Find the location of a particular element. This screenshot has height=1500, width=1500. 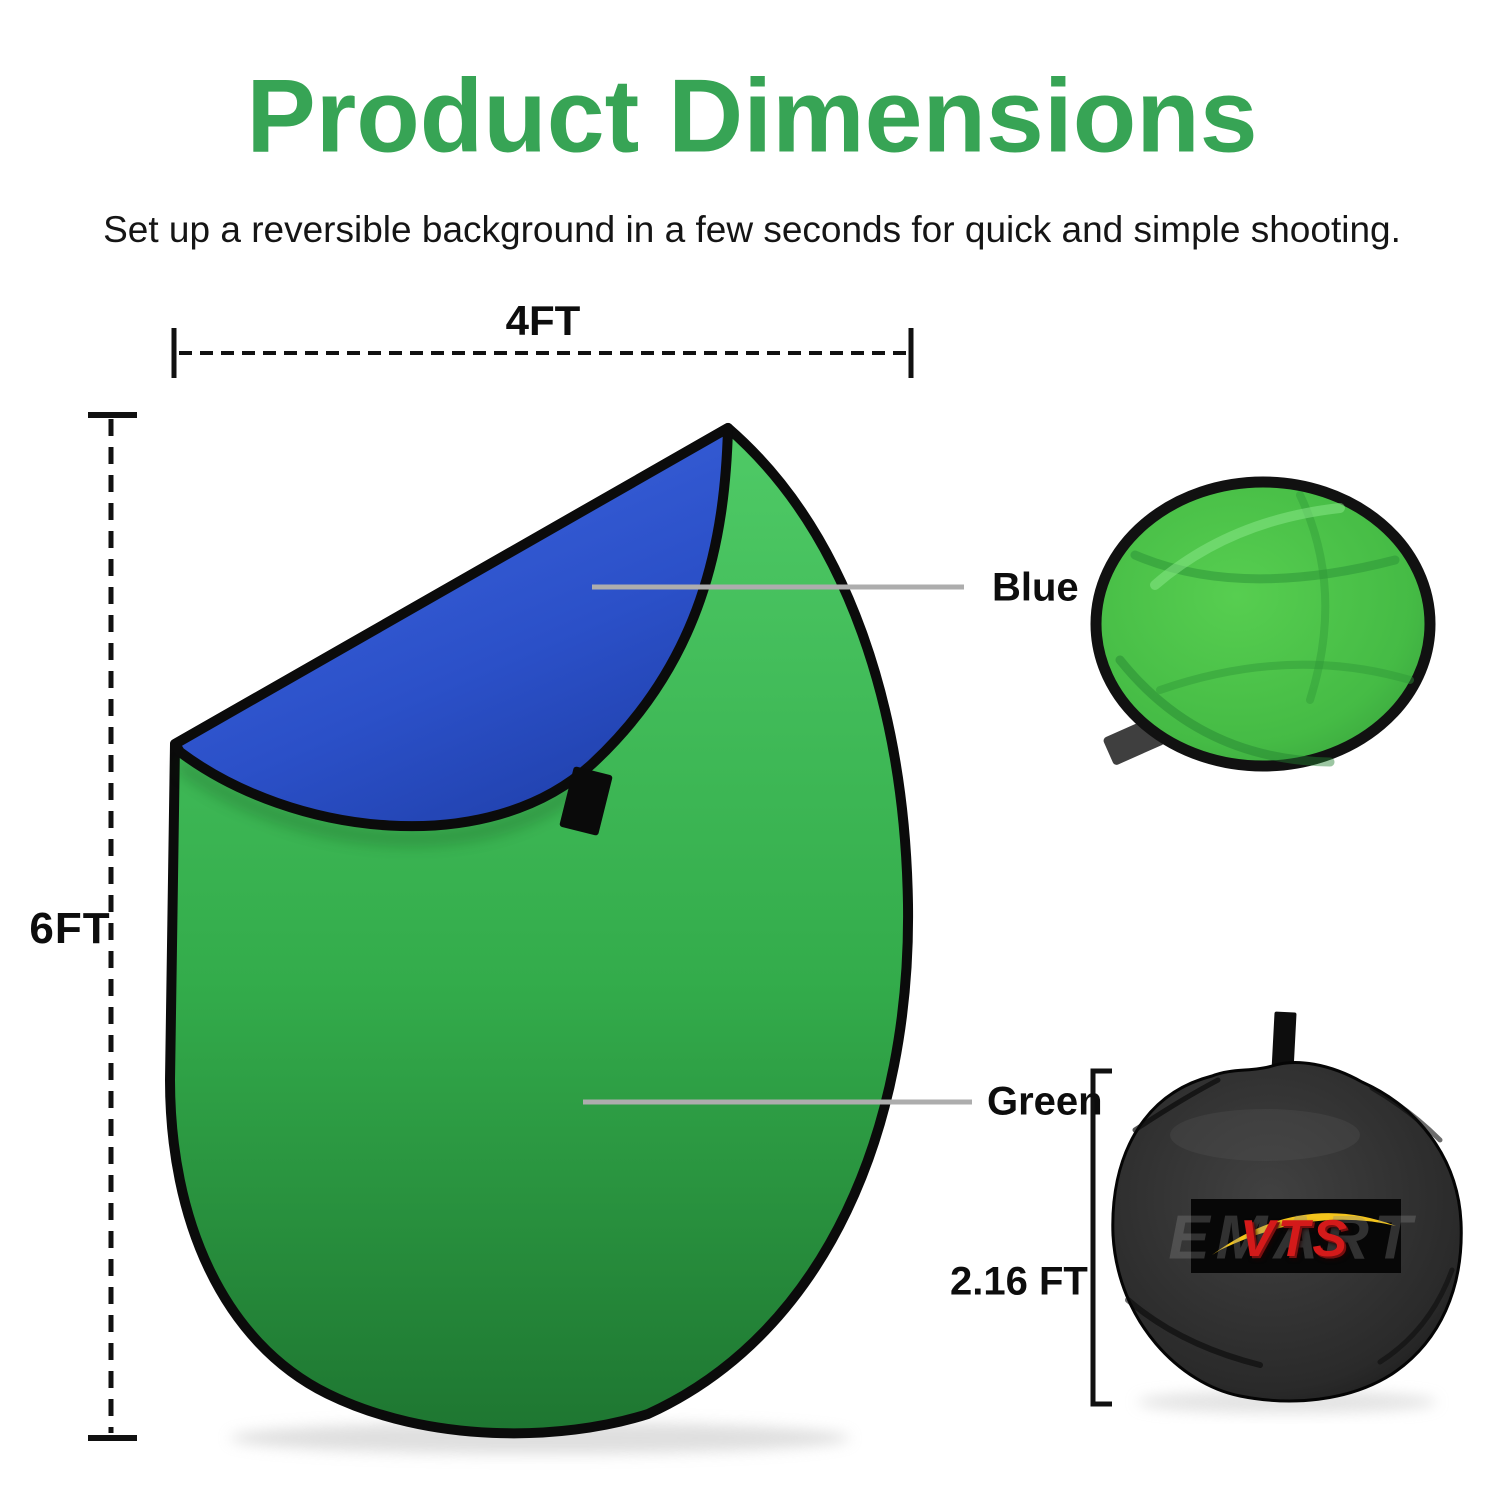

disc-wrinkles is located at coordinates (1264, 629).